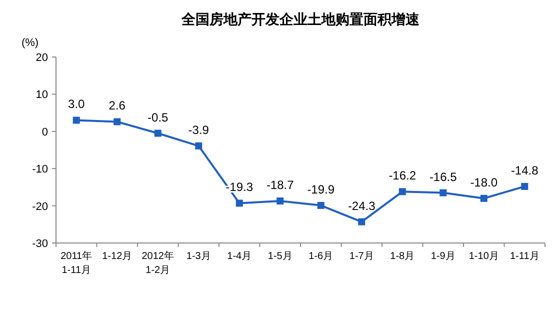  Describe the element at coordinates (40, 170) in the screenshot. I see `y-tick-label: -10` at that location.